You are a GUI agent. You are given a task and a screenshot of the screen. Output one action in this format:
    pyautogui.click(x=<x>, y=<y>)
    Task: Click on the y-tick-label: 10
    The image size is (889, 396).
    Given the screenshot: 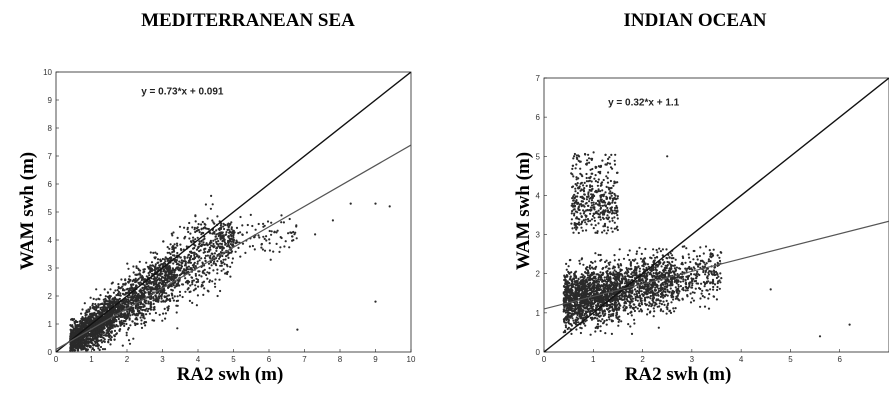 What is the action you would take?
    pyautogui.click(x=47, y=72)
    